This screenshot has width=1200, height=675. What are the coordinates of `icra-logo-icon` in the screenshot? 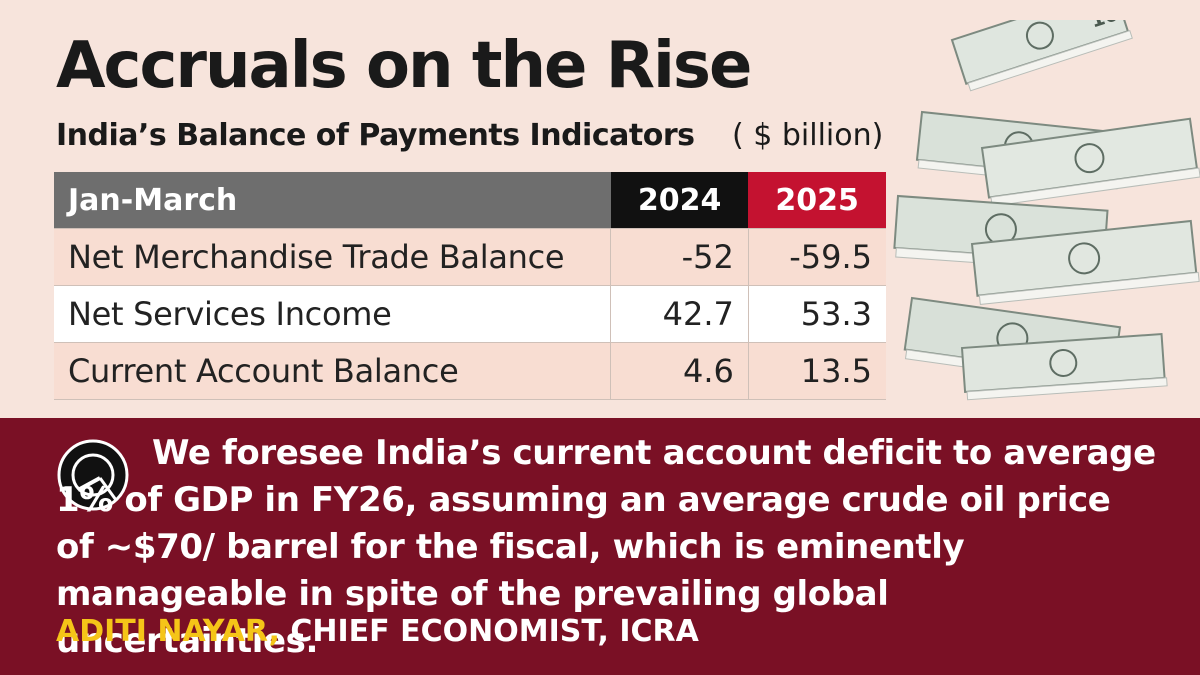 It's located at (93, 475).